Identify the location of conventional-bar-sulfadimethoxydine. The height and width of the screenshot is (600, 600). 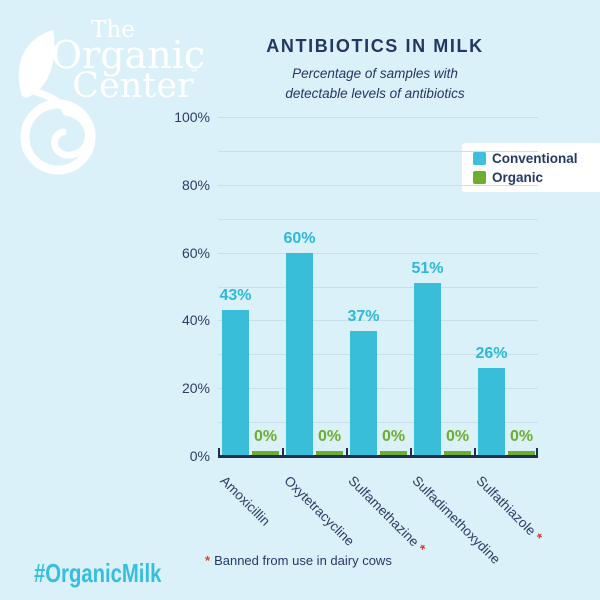
(427, 369).